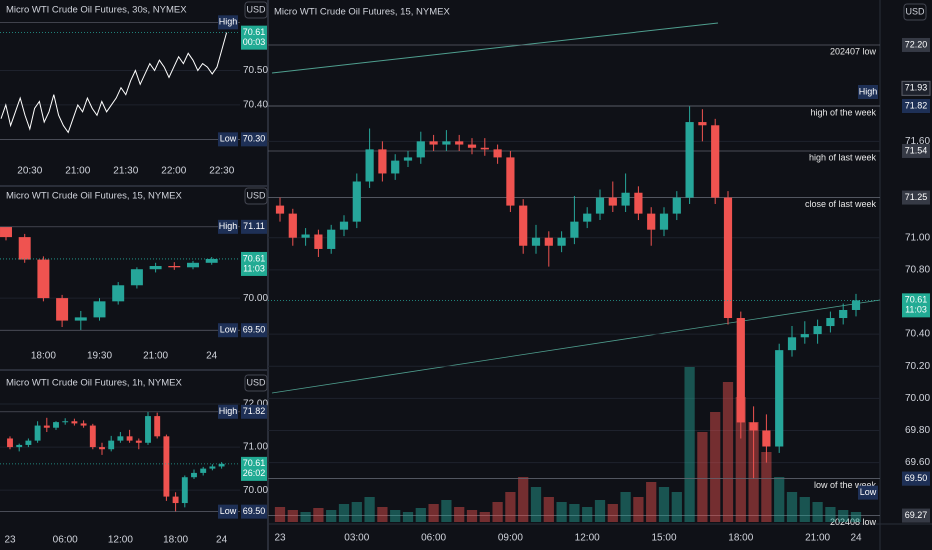 This screenshot has height=550, width=932. Describe the element at coordinates (663, 538) in the screenshot. I see `x-tick-label: 15:00` at that location.